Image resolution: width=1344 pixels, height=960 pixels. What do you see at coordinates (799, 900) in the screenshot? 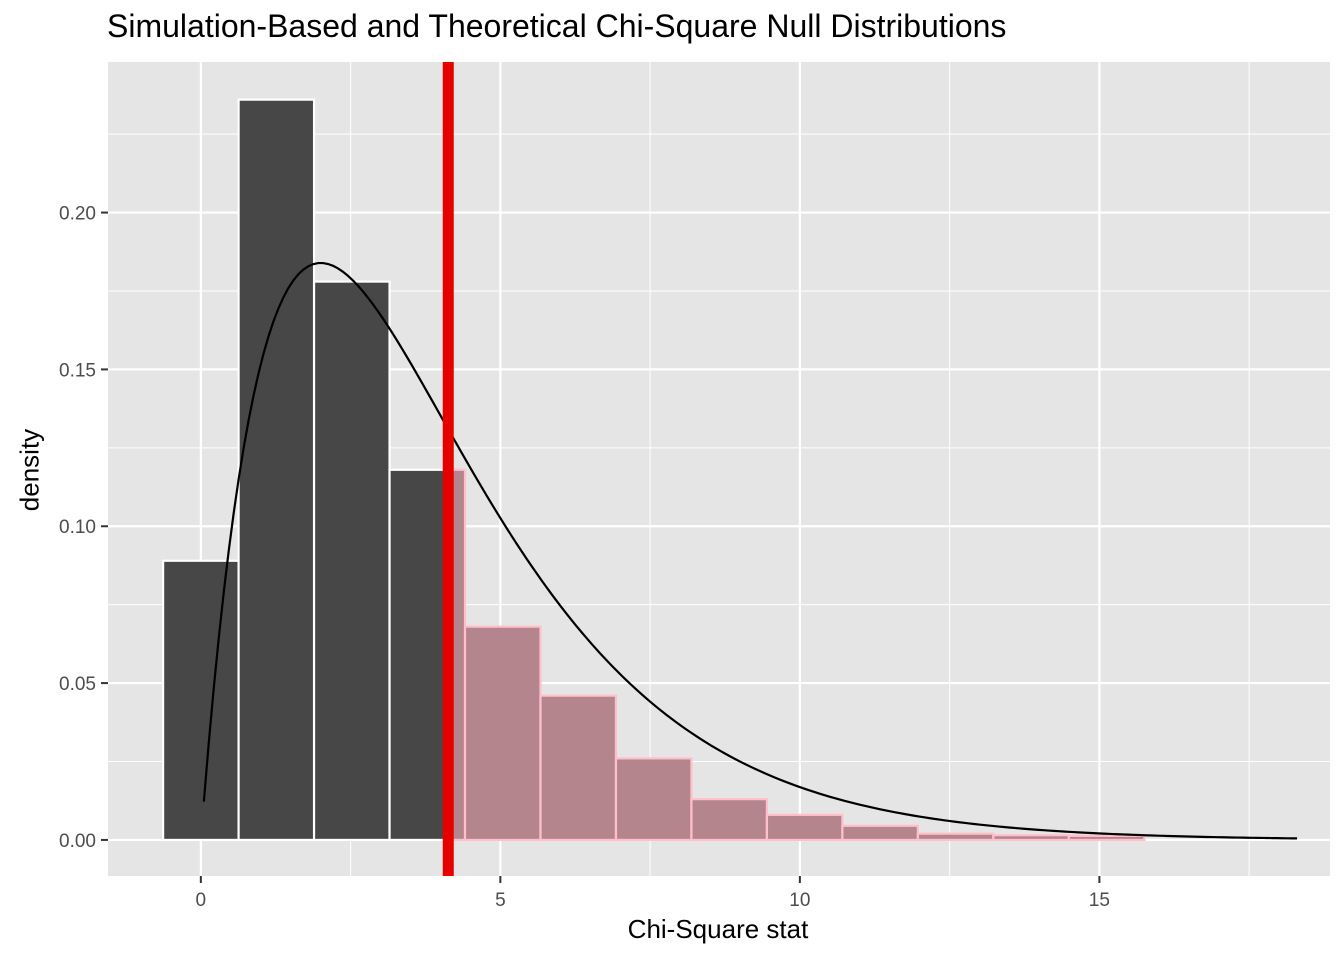
I see `x-tick-label: 10` at bounding box center [799, 900].